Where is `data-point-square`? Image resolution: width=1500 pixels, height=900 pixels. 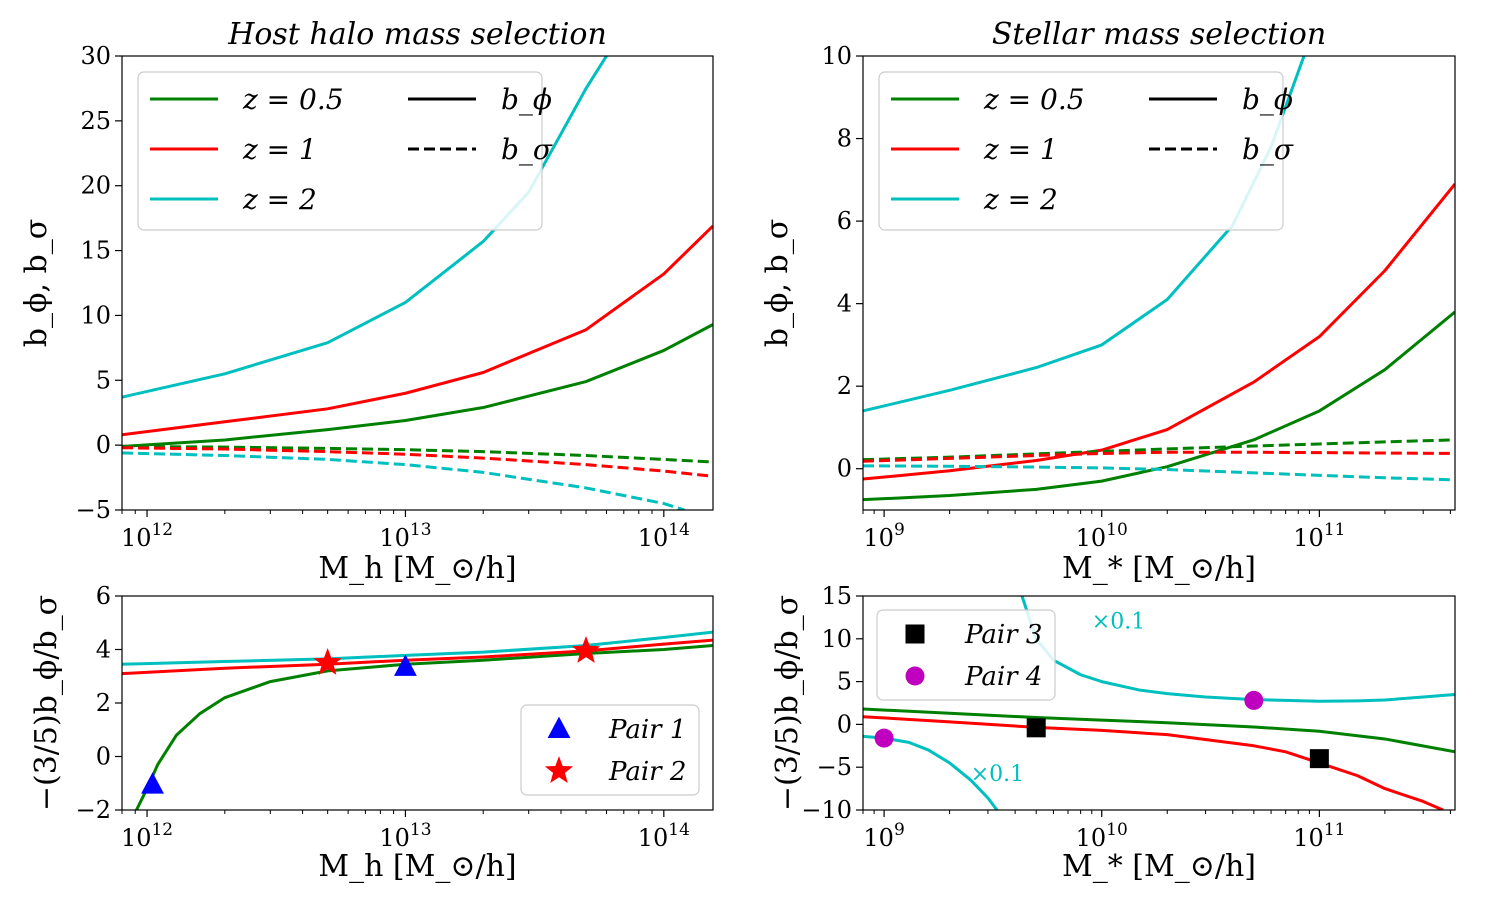 data-point-square is located at coordinates (1319, 759).